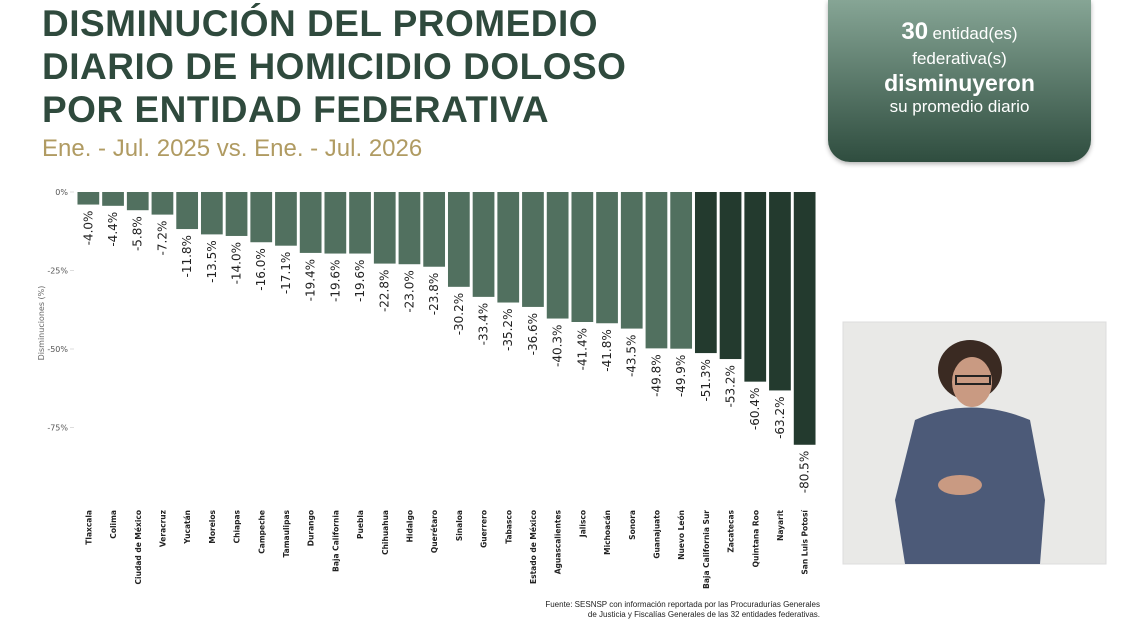 Image resolution: width=1128 pixels, height=620 pixels. Describe the element at coordinates (974, 443) in the screenshot. I see `interpreter-video` at that location.